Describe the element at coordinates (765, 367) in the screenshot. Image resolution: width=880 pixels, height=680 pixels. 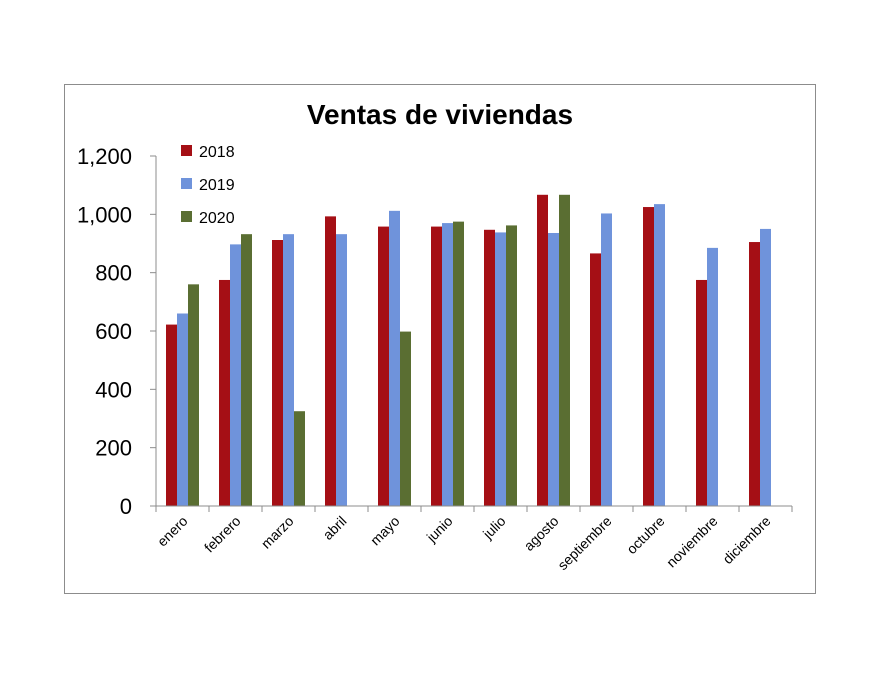
I see `bar-2019-diciembre` at that location.